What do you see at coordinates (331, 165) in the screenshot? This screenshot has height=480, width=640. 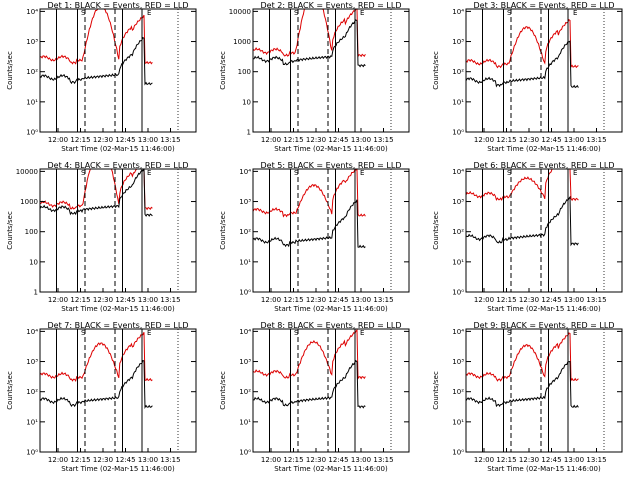 I see `panel-title: Det 5: BLACK = Events, RED = LLD` at bounding box center [331, 165].